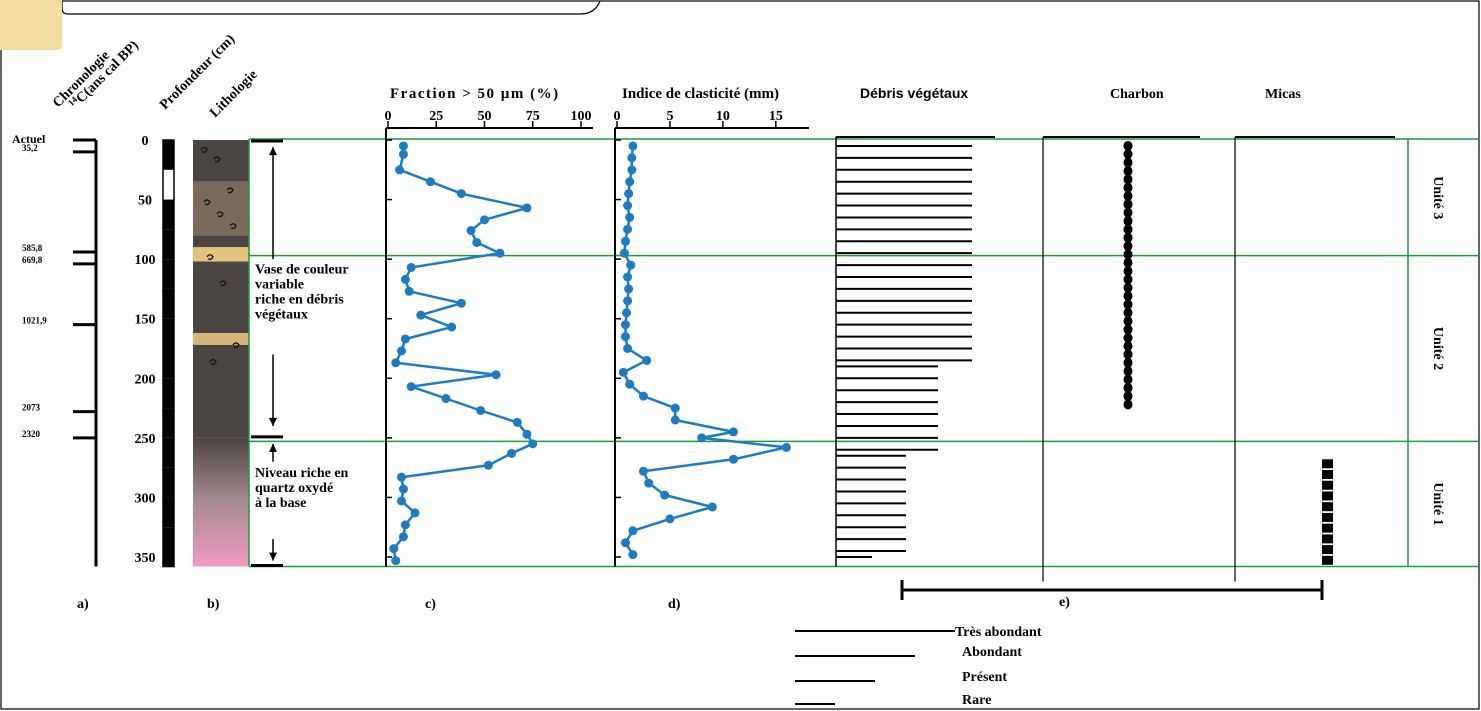  What do you see at coordinates (155, 351) in the screenshot?
I see `depth-axis: 0 50 100 150 200 250 300 350` at bounding box center [155, 351].